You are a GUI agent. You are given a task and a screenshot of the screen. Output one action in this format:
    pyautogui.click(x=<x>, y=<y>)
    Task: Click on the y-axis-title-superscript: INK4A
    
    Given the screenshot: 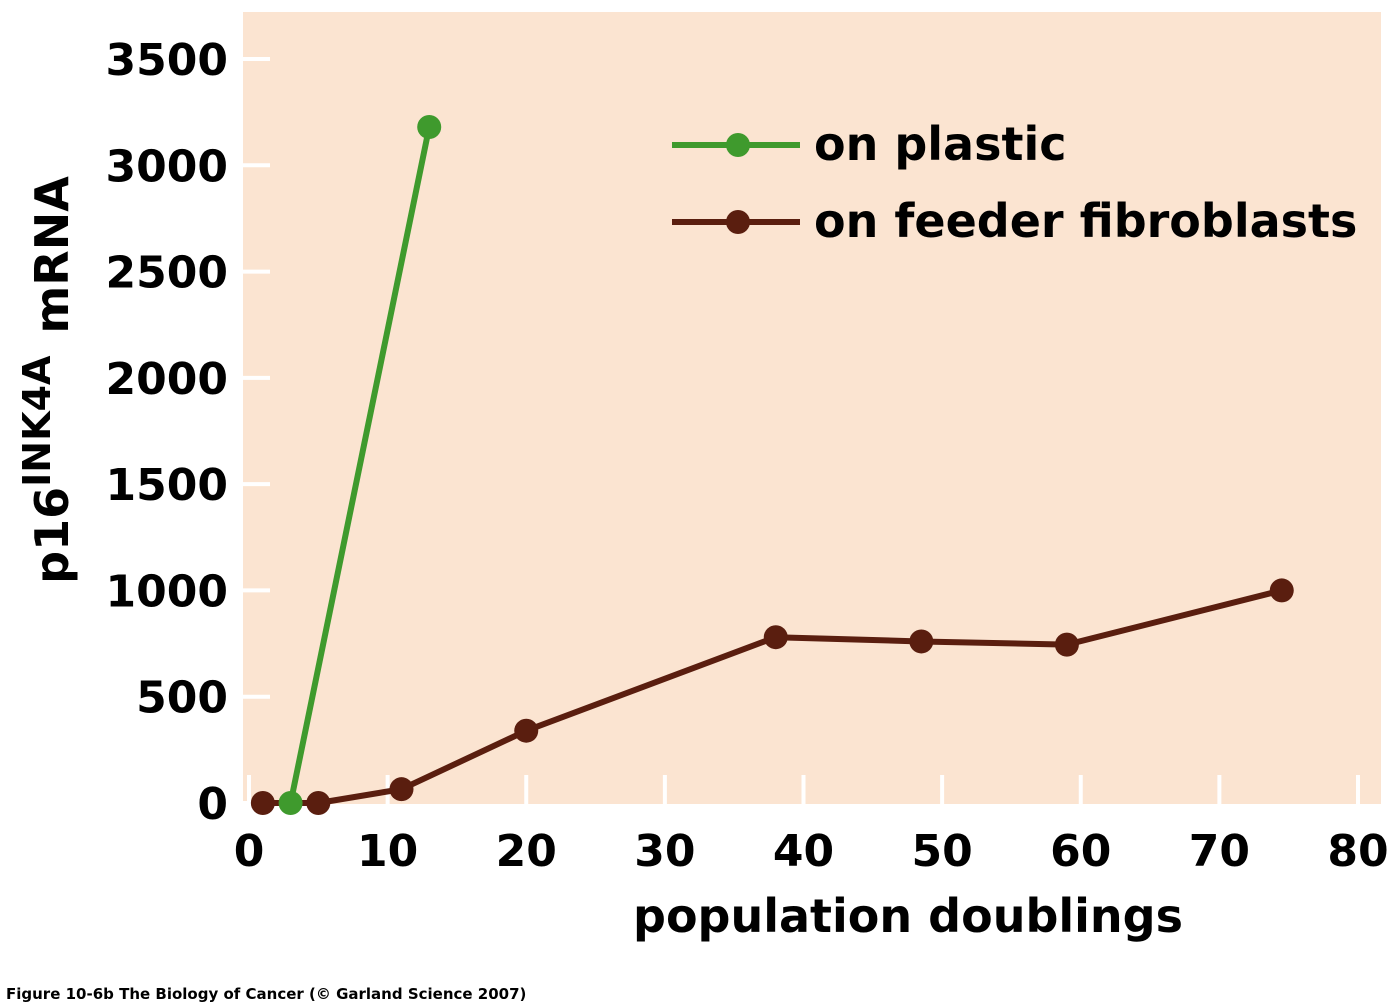 What is the action you would take?
    pyautogui.click(x=37, y=421)
    